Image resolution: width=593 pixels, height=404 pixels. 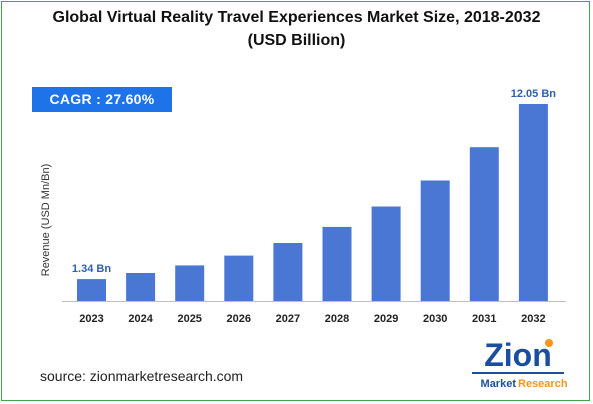 I want to click on logo-dot, so click(x=549, y=343).